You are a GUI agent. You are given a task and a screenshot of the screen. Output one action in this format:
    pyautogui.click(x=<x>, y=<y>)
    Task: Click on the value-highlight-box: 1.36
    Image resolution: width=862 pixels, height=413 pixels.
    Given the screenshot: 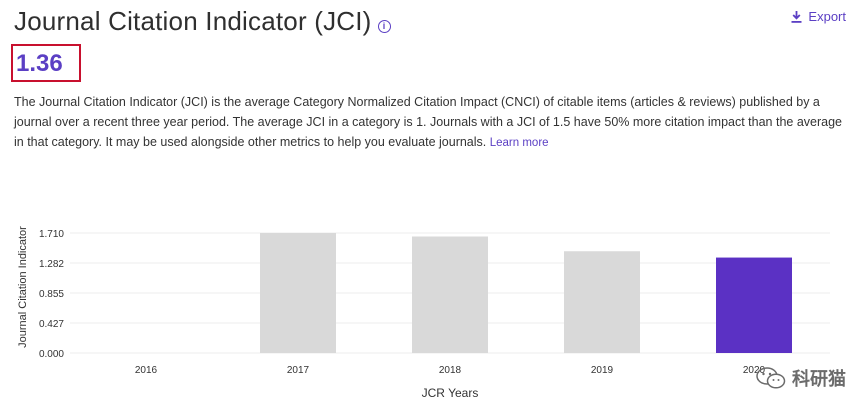 What is the action you would take?
    pyautogui.click(x=46, y=63)
    